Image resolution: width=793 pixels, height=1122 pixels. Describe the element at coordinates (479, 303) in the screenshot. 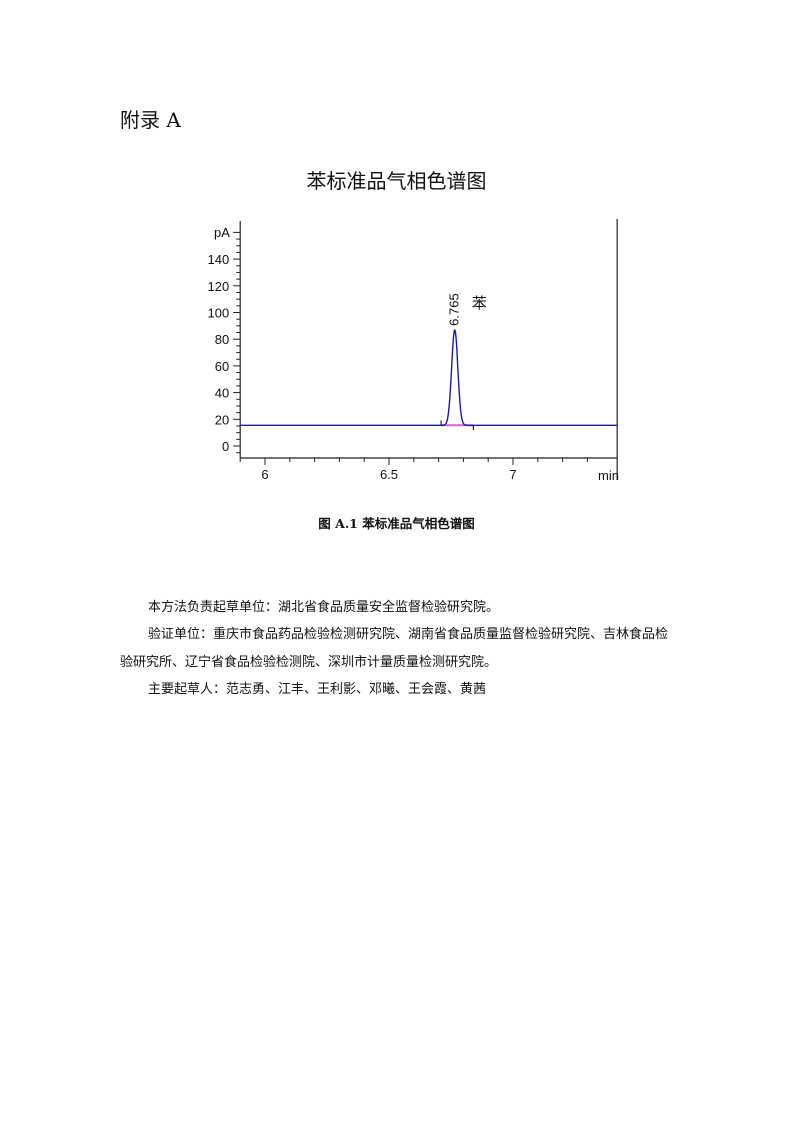

I see `peak-compound-label: 苯` at that location.